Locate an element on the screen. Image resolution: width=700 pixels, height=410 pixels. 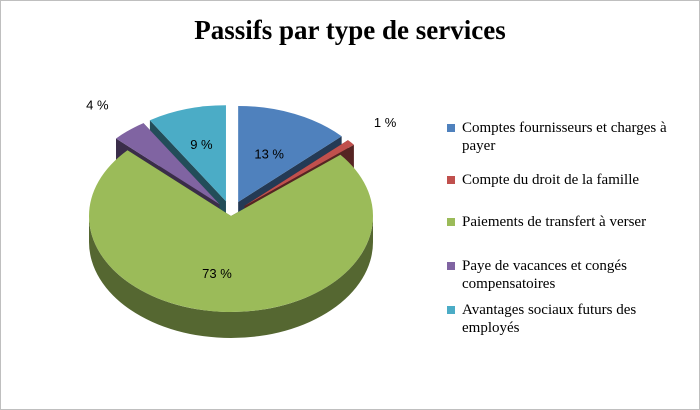
slice-comptes-fournisseurs is located at coordinates (290, 153).